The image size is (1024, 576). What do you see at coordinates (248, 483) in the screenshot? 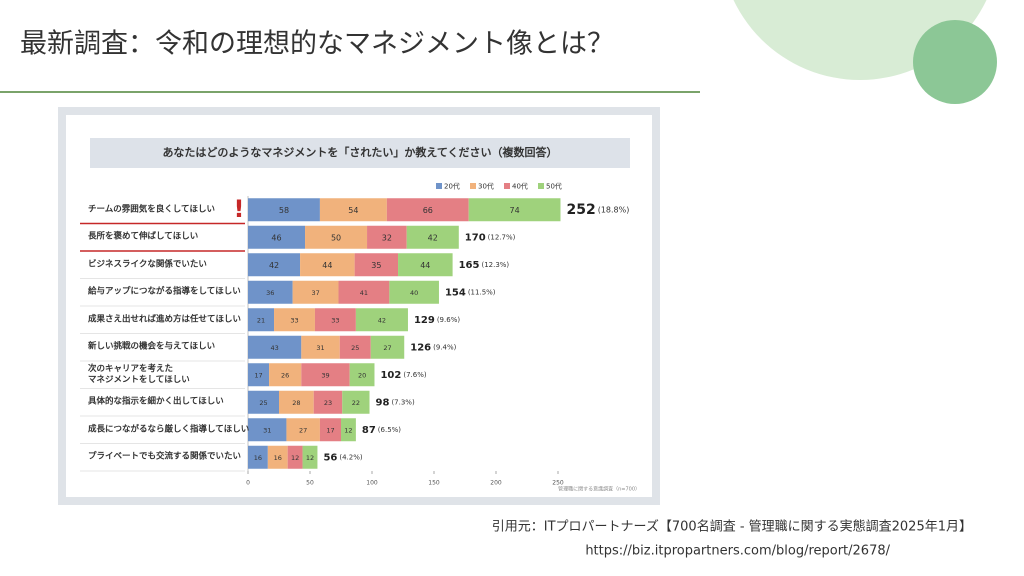
I see `x-tick-label: 0` at bounding box center [248, 483].